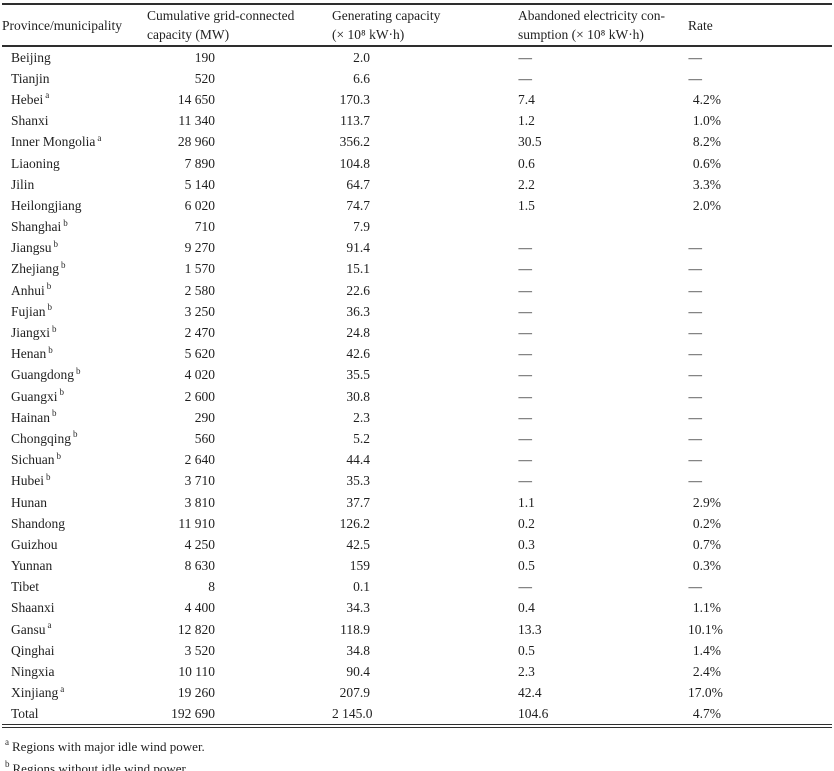  Describe the element at coordinates (705, 629) in the screenshot. I see `rate-cell: 10.1%` at that location.